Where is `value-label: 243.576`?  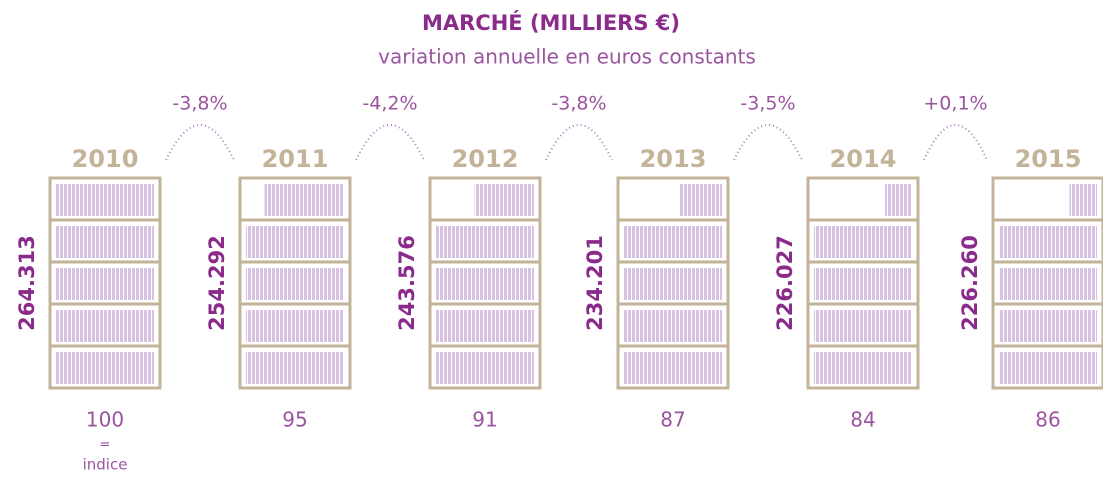
value-label: 243.576 is located at coordinates (407, 283).